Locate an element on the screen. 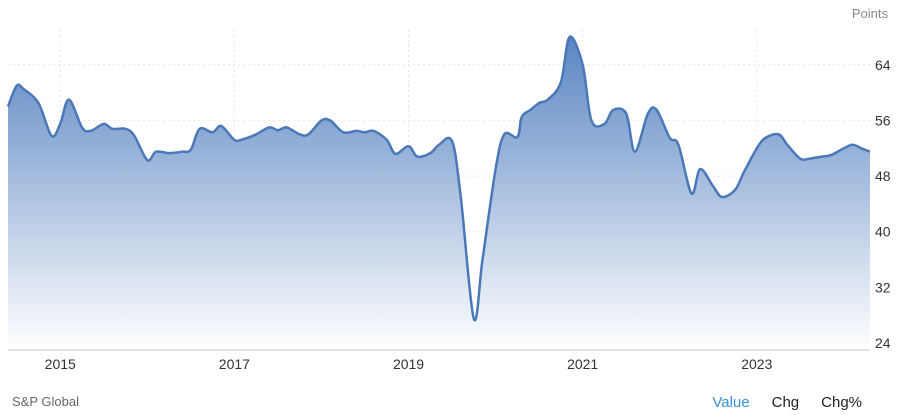 Image resolution: width=900 pixels, height=415 pixels. y-tick-label: 48 is located at coordinates (883, 176).